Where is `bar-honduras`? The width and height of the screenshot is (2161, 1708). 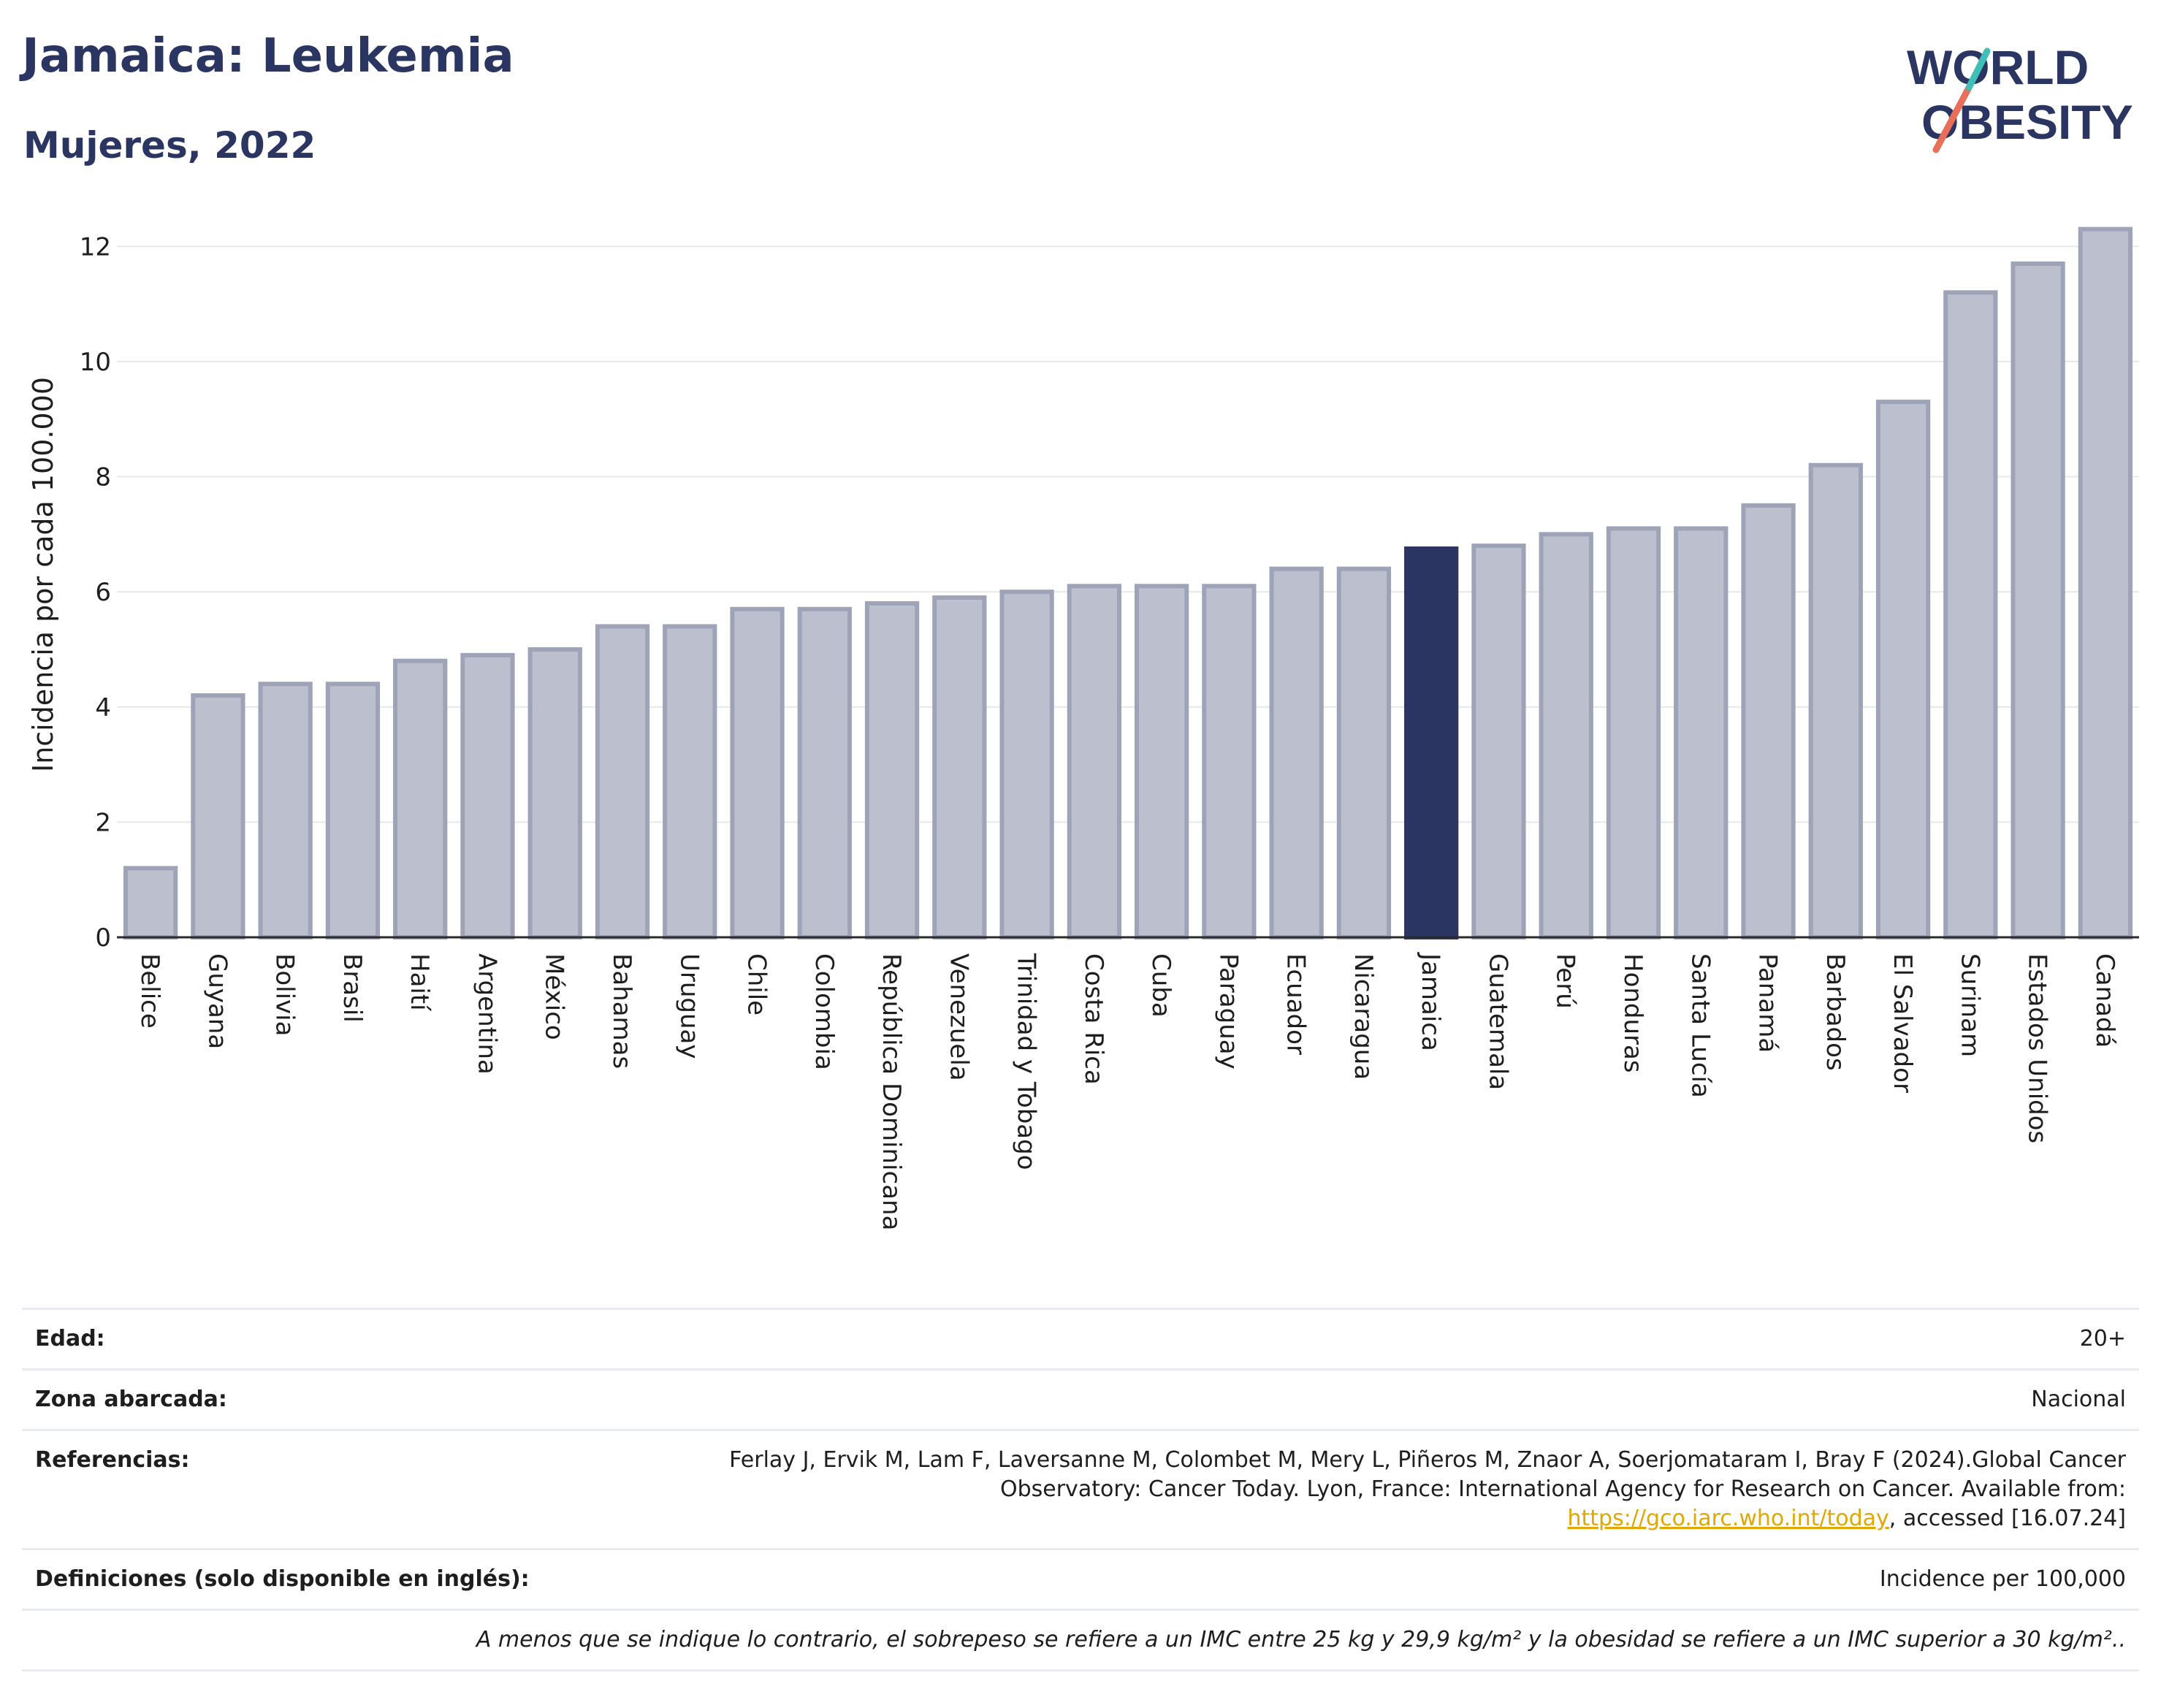 bar-honduras is located at coordinates (1634, 732).